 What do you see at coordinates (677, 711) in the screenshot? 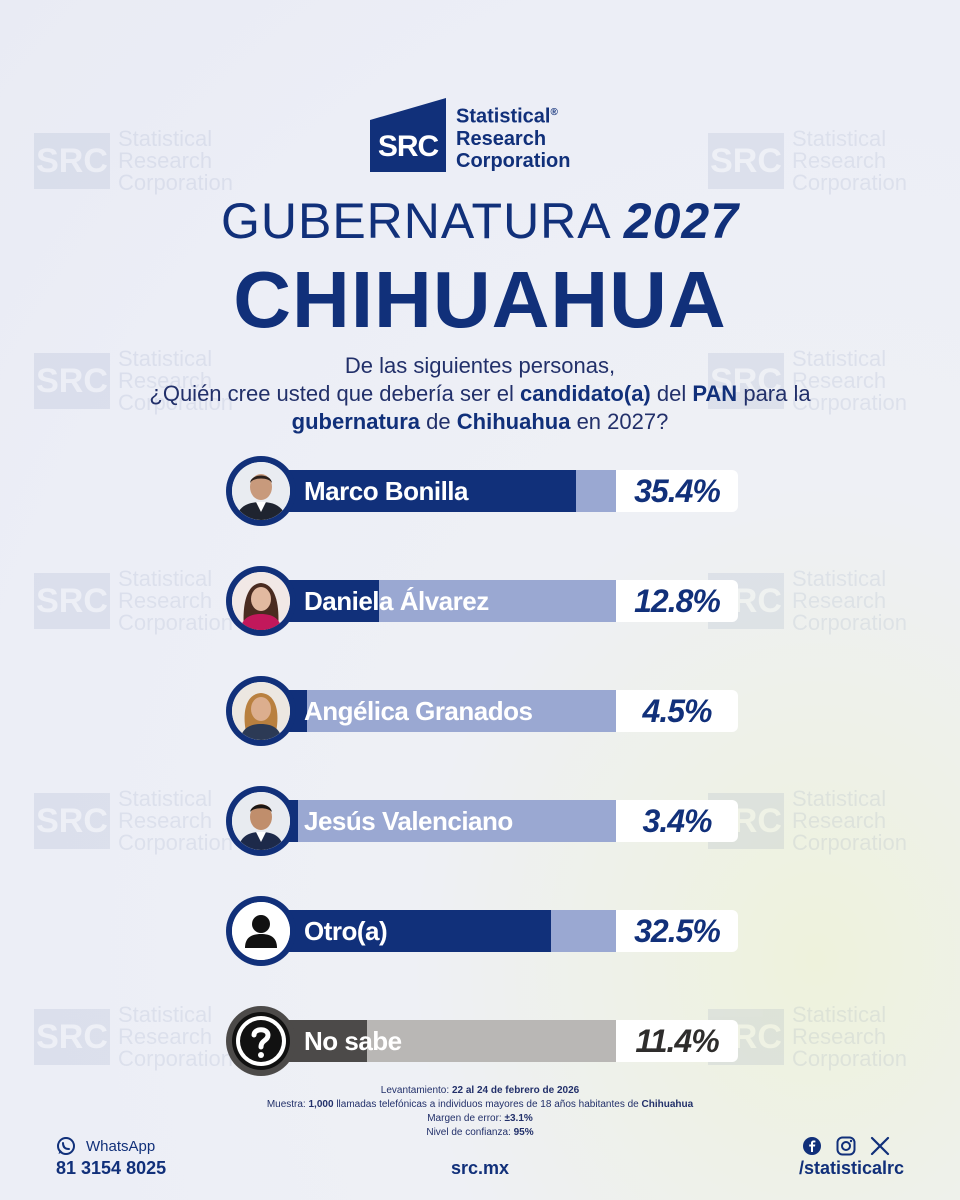
I see `bar-value-label: 4.5%` at bounding box center [677, 711].